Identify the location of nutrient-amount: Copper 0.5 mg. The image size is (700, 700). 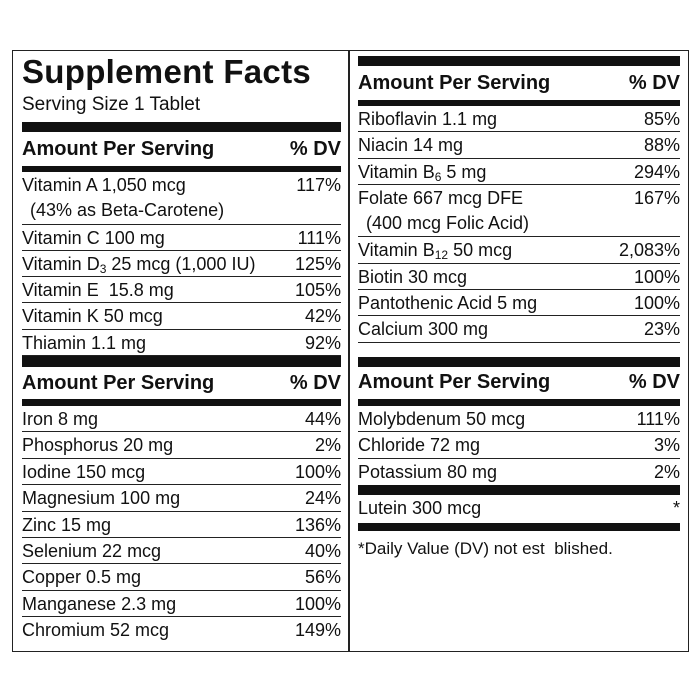
(82, 577).